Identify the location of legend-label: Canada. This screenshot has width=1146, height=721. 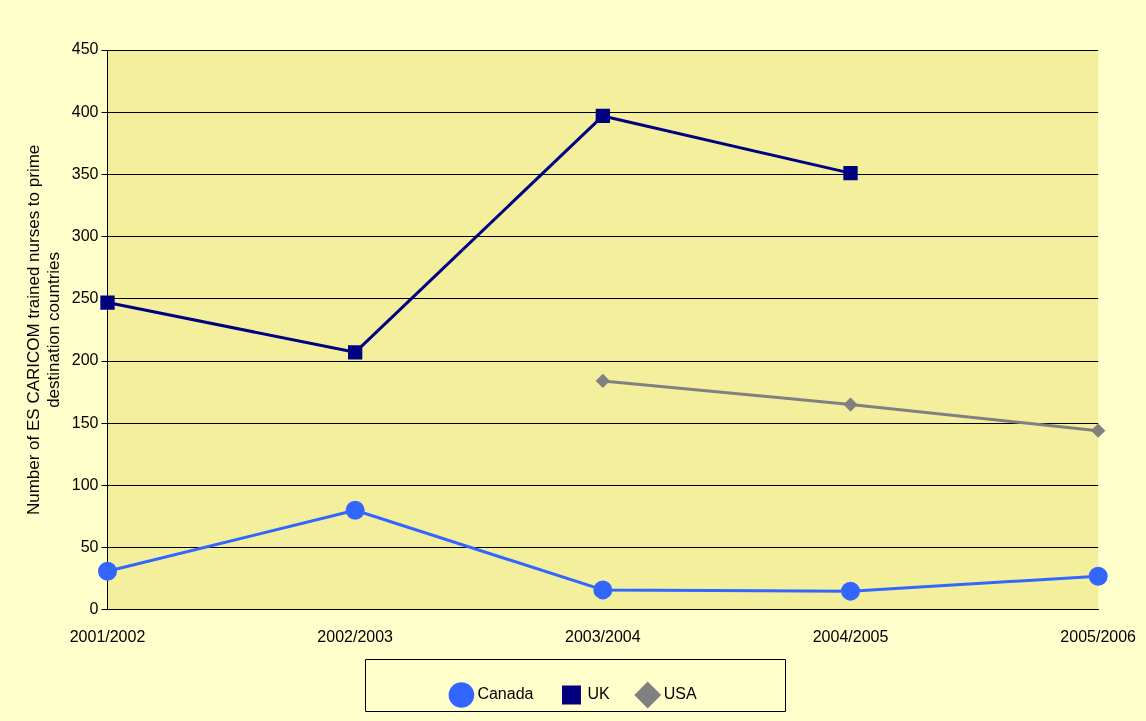
(505, 694).